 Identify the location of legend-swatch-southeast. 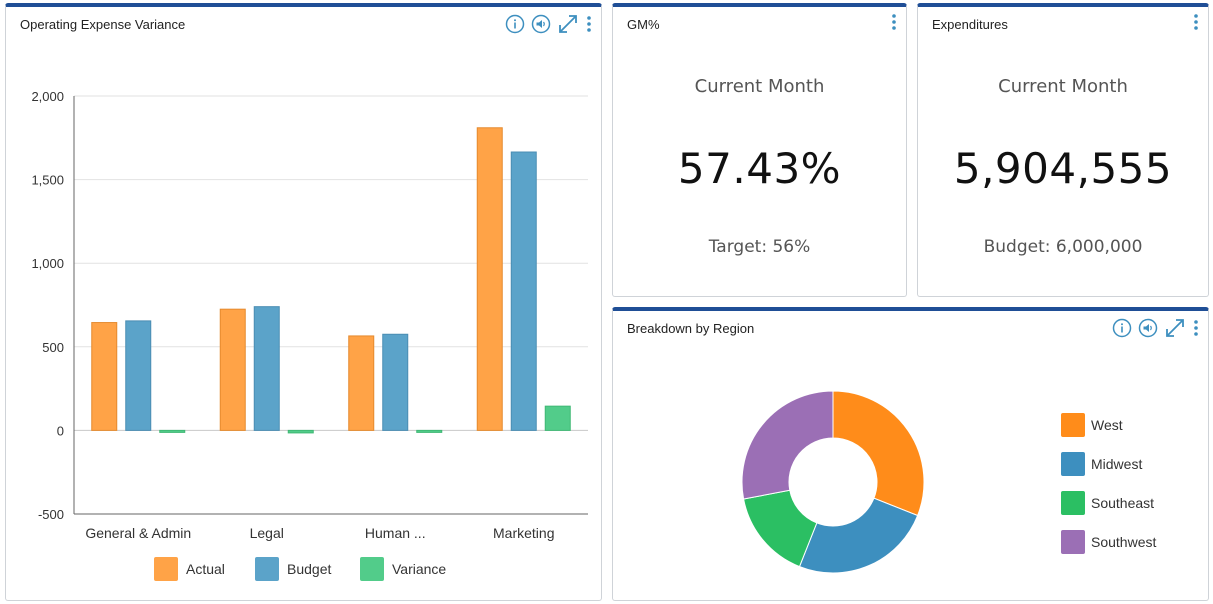
(1073, 503).